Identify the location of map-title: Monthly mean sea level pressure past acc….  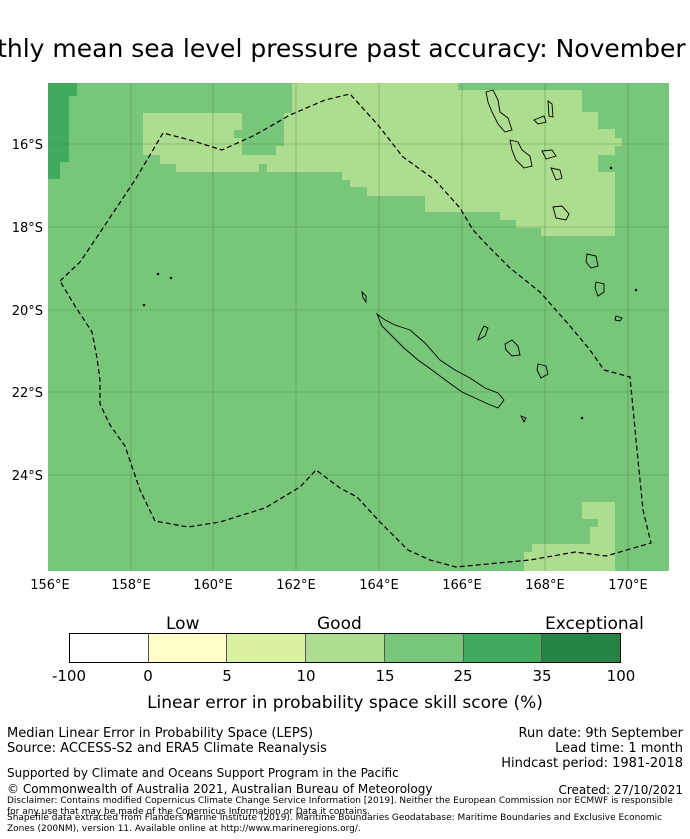
(343, 48).